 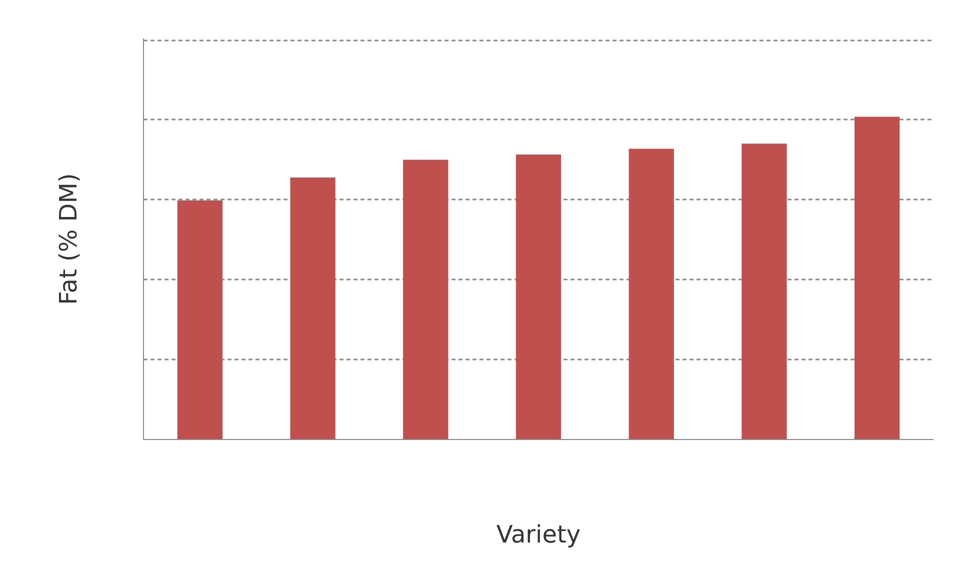 What do you see at coordinates (68, 239) in the screenshot?
I see `y-axis-title: Fat (% DM)` at bounding box center [68, 239].